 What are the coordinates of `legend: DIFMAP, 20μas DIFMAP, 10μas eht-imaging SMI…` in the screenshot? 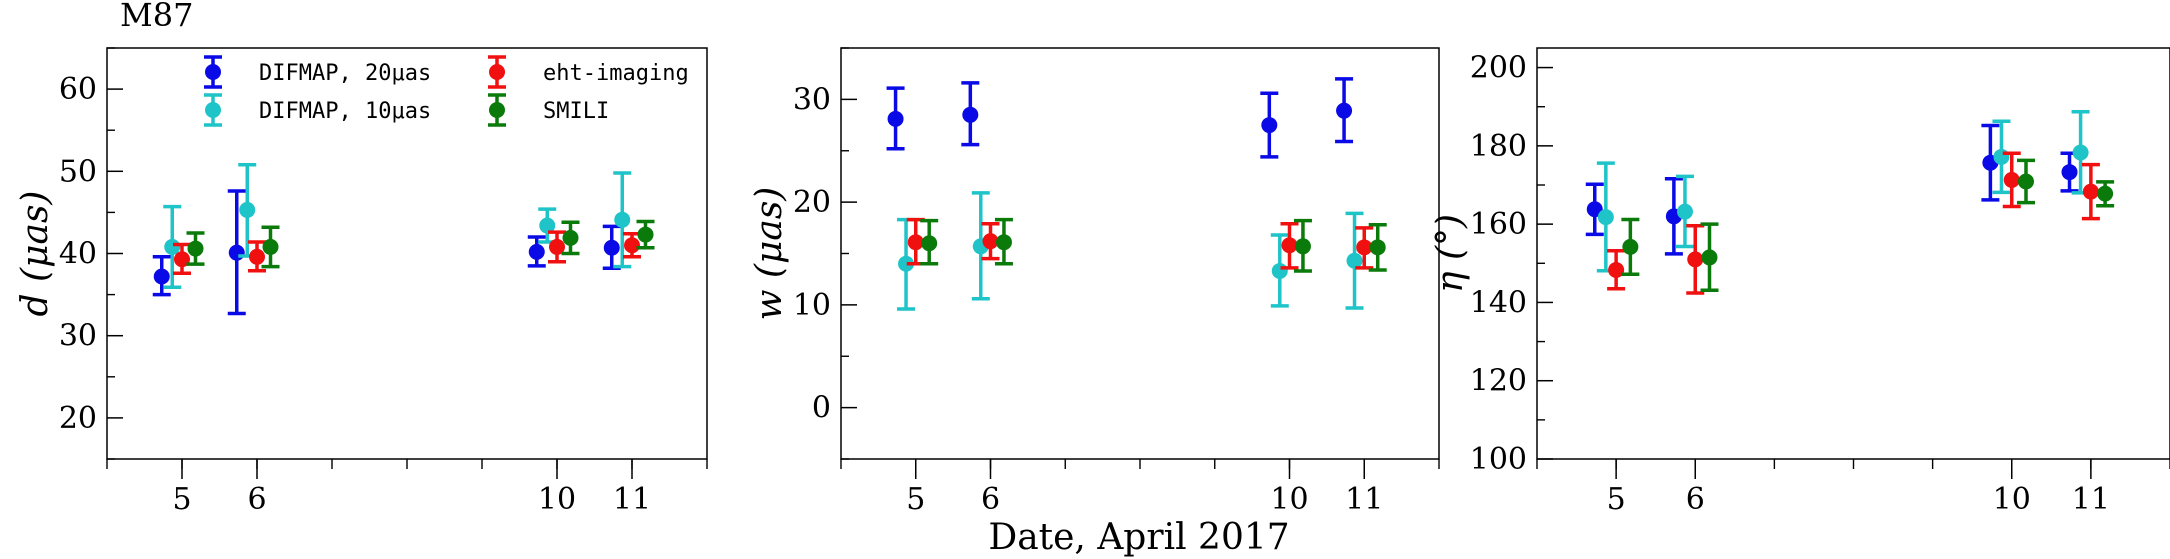 It's located at (446, 91).